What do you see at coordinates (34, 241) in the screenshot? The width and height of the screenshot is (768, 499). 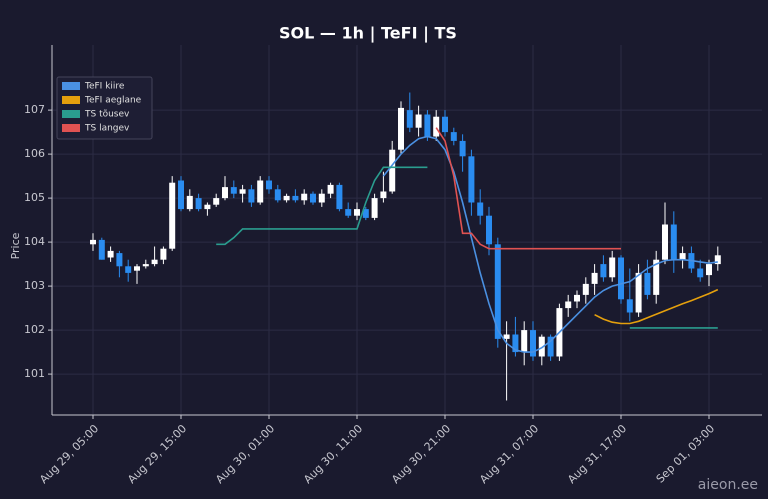 I see `y-tick-label: 104` at bounding box center [34, 241].